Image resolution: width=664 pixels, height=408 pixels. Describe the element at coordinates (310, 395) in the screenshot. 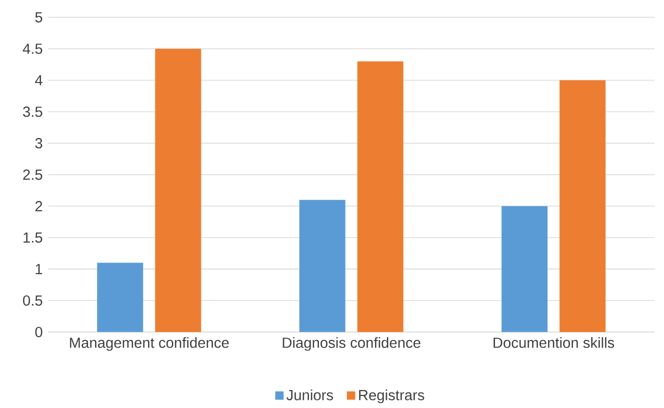

I see `legend-label: Juniors` at that location.